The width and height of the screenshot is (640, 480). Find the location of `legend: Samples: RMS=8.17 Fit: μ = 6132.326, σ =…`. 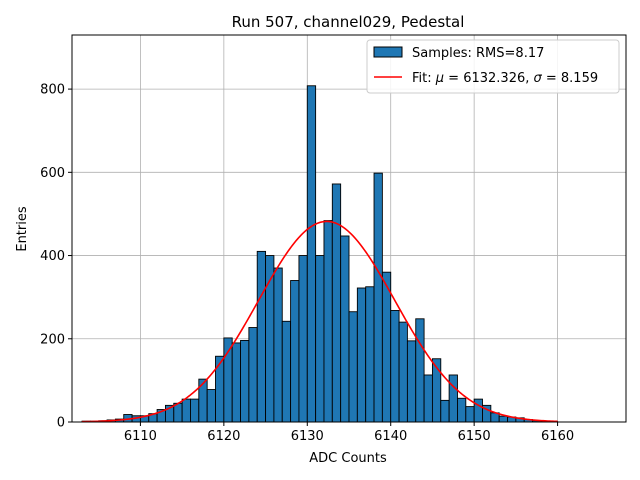

legend: Samples: RMS=8.17 Fit: μ = 6132.326, σ =… is located at coordinates (493, 66).